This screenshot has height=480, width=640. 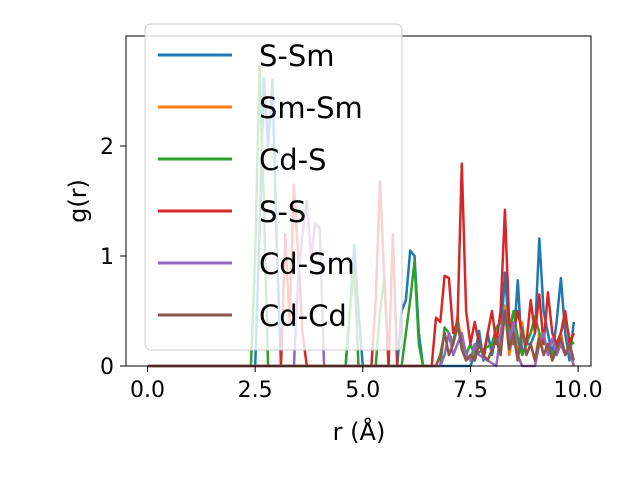 I want to click on legend-label: S-Sm, so click(x=297, y=56).